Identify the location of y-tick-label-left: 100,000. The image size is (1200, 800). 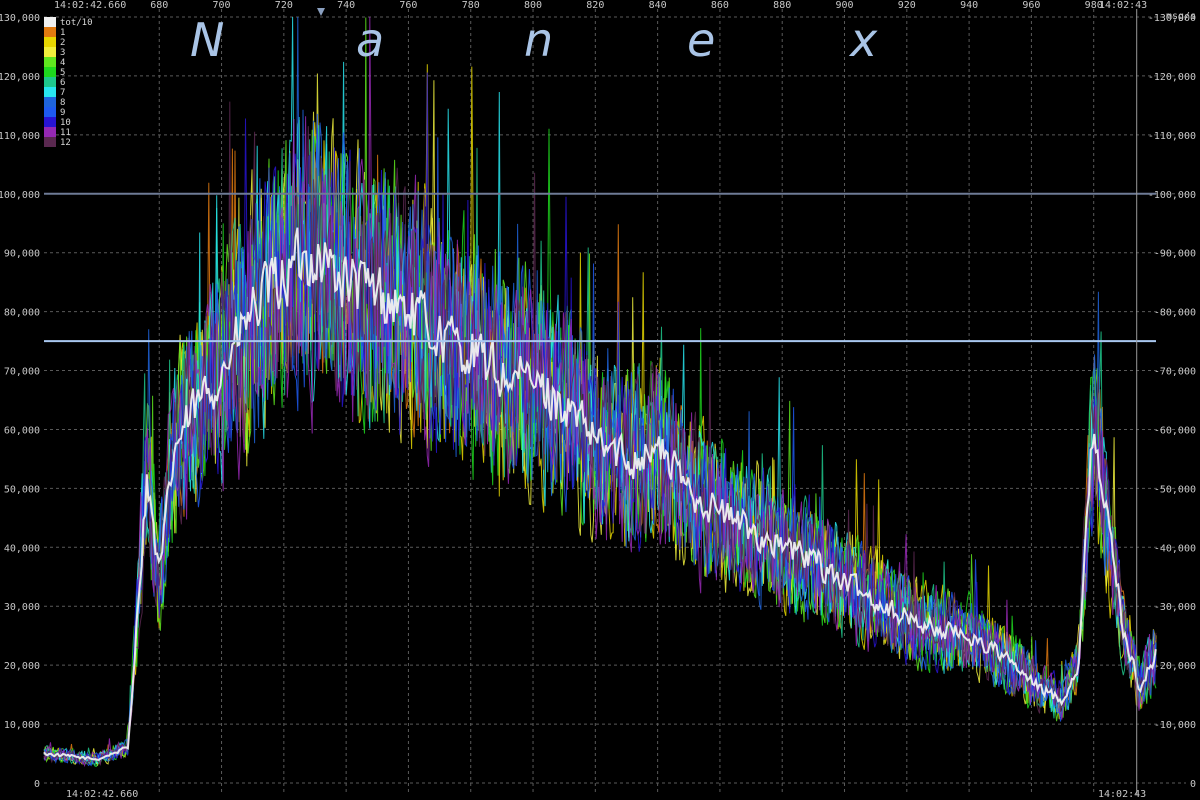
(20, 195).